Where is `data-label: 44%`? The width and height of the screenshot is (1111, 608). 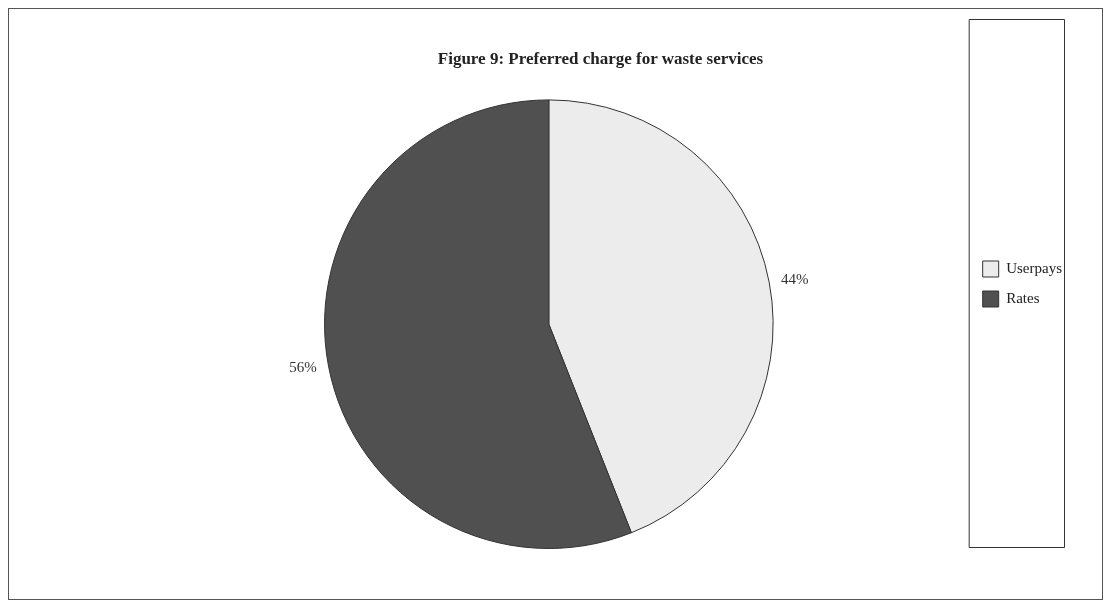 data-label: 44% is located at coordinates (794, 278).